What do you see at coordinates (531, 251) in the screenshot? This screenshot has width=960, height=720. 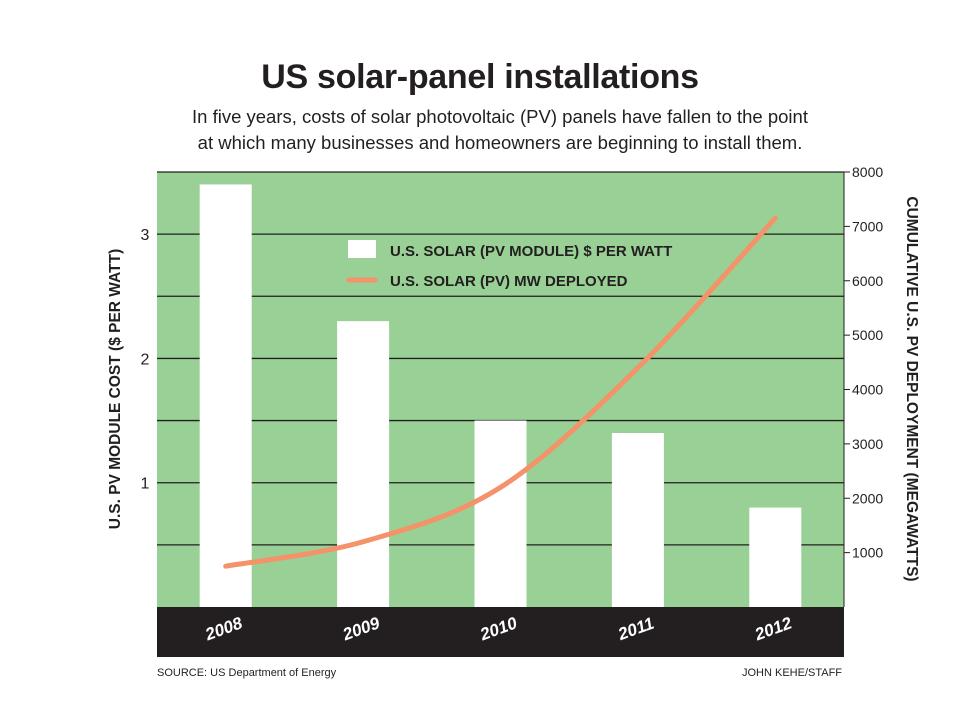 I see `legend-label-bar: U.S. SOLAR (PV MODULE) $ PER WATT` at bounding box center [531, 251].